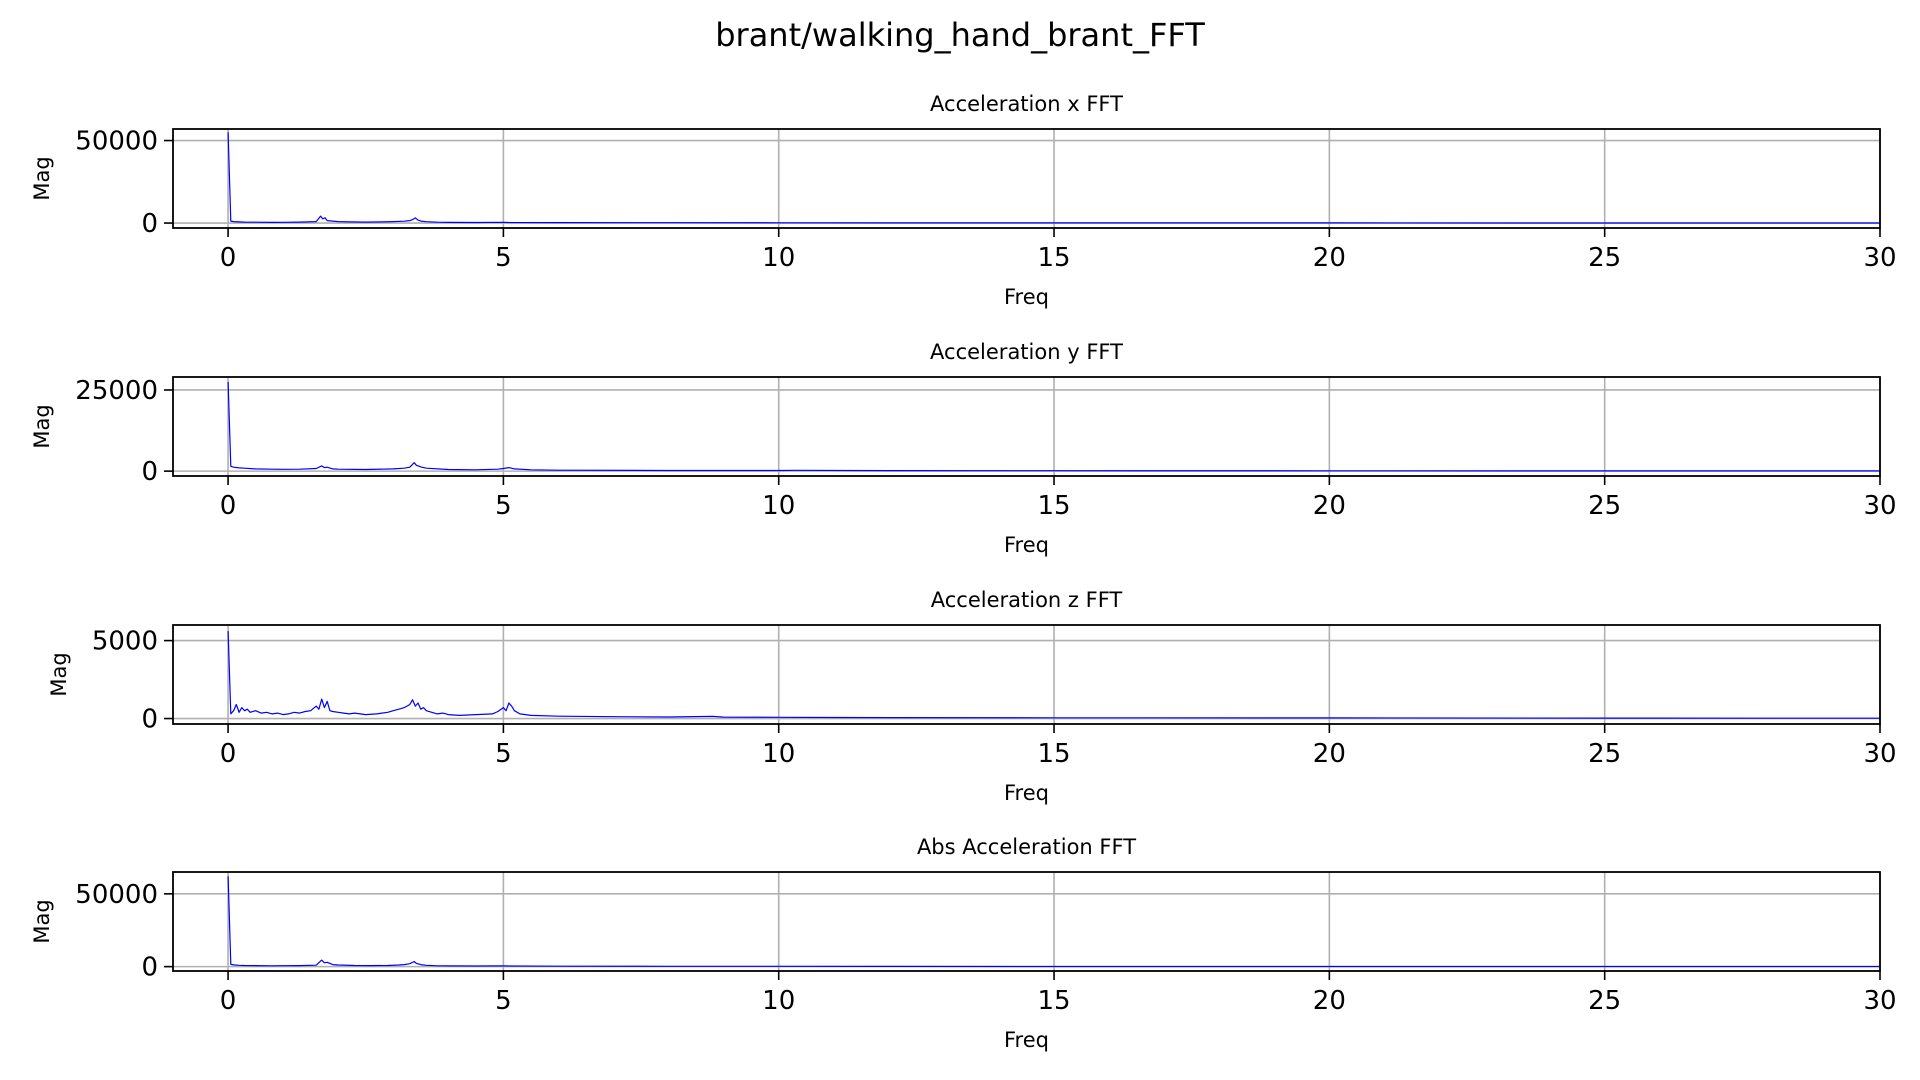  I want to click on y-tick-label: 5000, so click(125, 642).